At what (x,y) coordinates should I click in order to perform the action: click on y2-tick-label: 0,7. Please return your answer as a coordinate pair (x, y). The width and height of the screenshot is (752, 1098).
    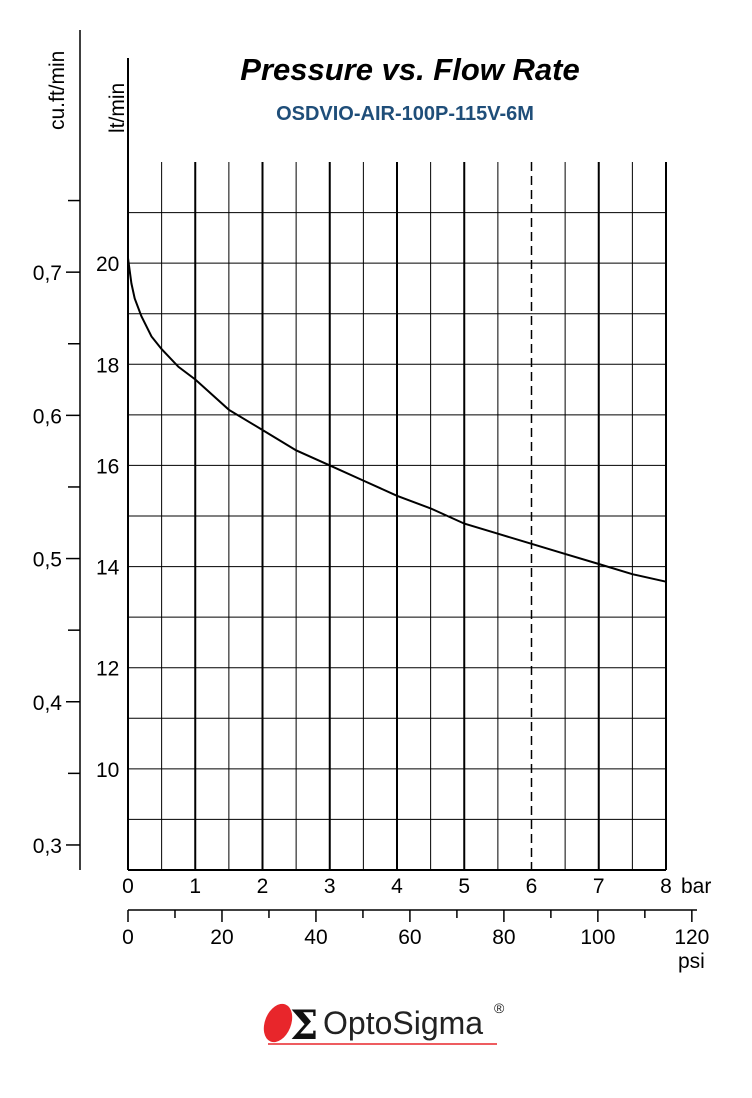
    Looking at the image, I should click on (47, 273).